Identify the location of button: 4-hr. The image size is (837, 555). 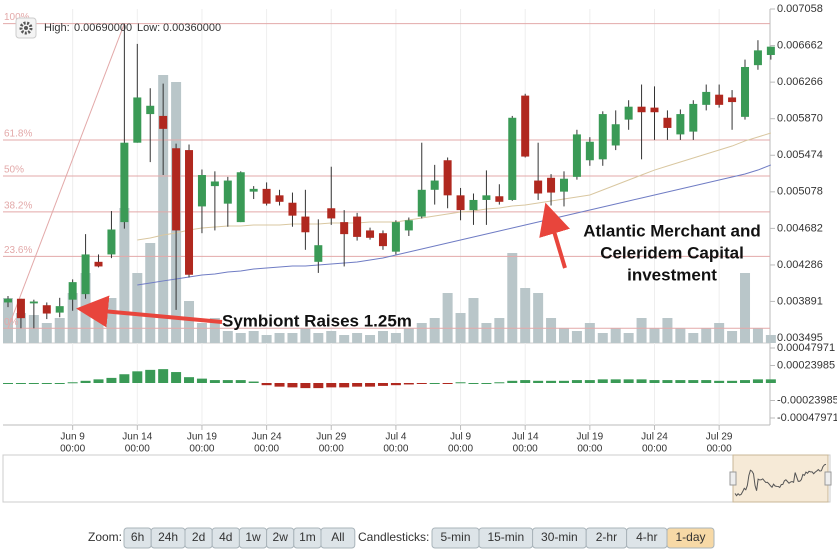
(647, 538).